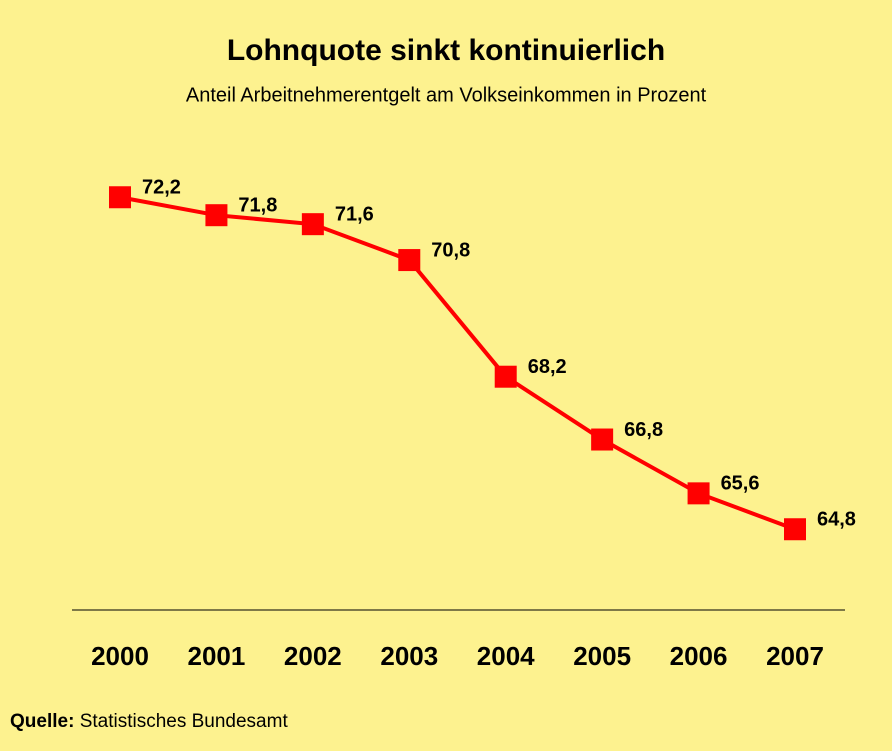 The image size is (892, 751). What do you see at coordinates (699, 656) in the screenshot?
I see `x-tick-label: 2006` at bounding box center [699, 656].